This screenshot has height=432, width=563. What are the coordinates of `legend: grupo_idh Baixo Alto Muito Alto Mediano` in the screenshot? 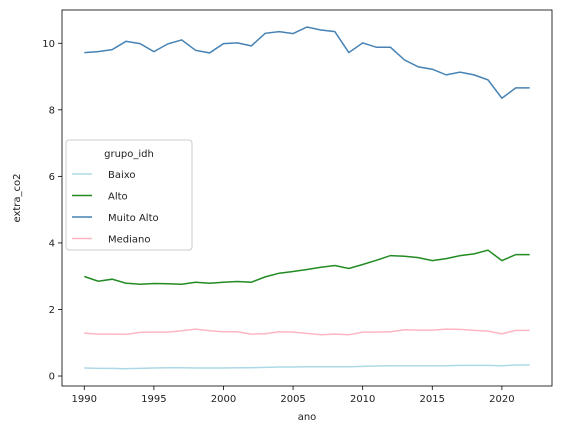 It's located at (129, 195).